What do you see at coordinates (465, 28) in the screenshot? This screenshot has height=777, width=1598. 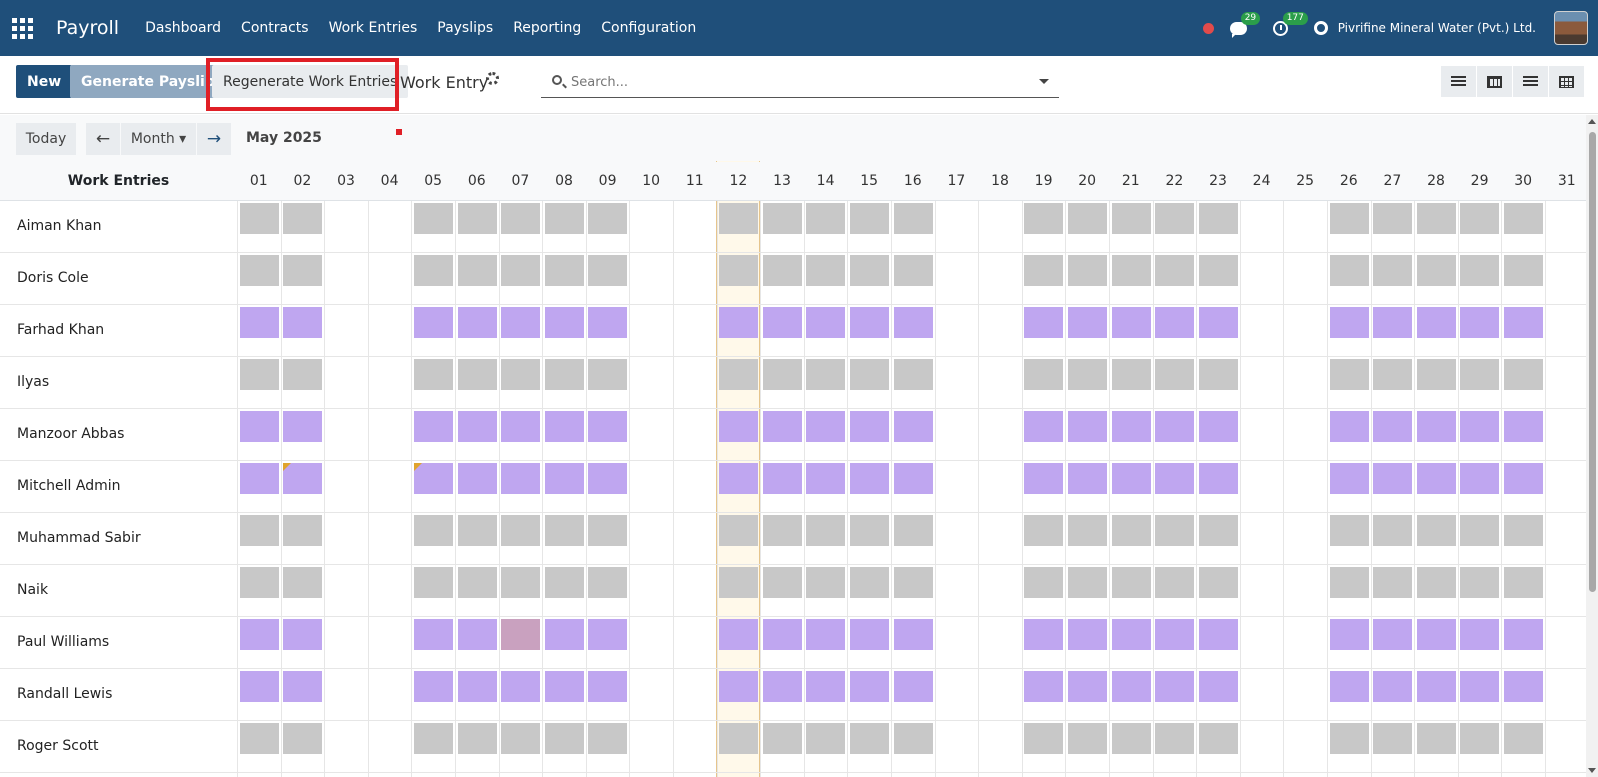 I see `menu-payslips: Payslips` at bounding box center [465, 28].